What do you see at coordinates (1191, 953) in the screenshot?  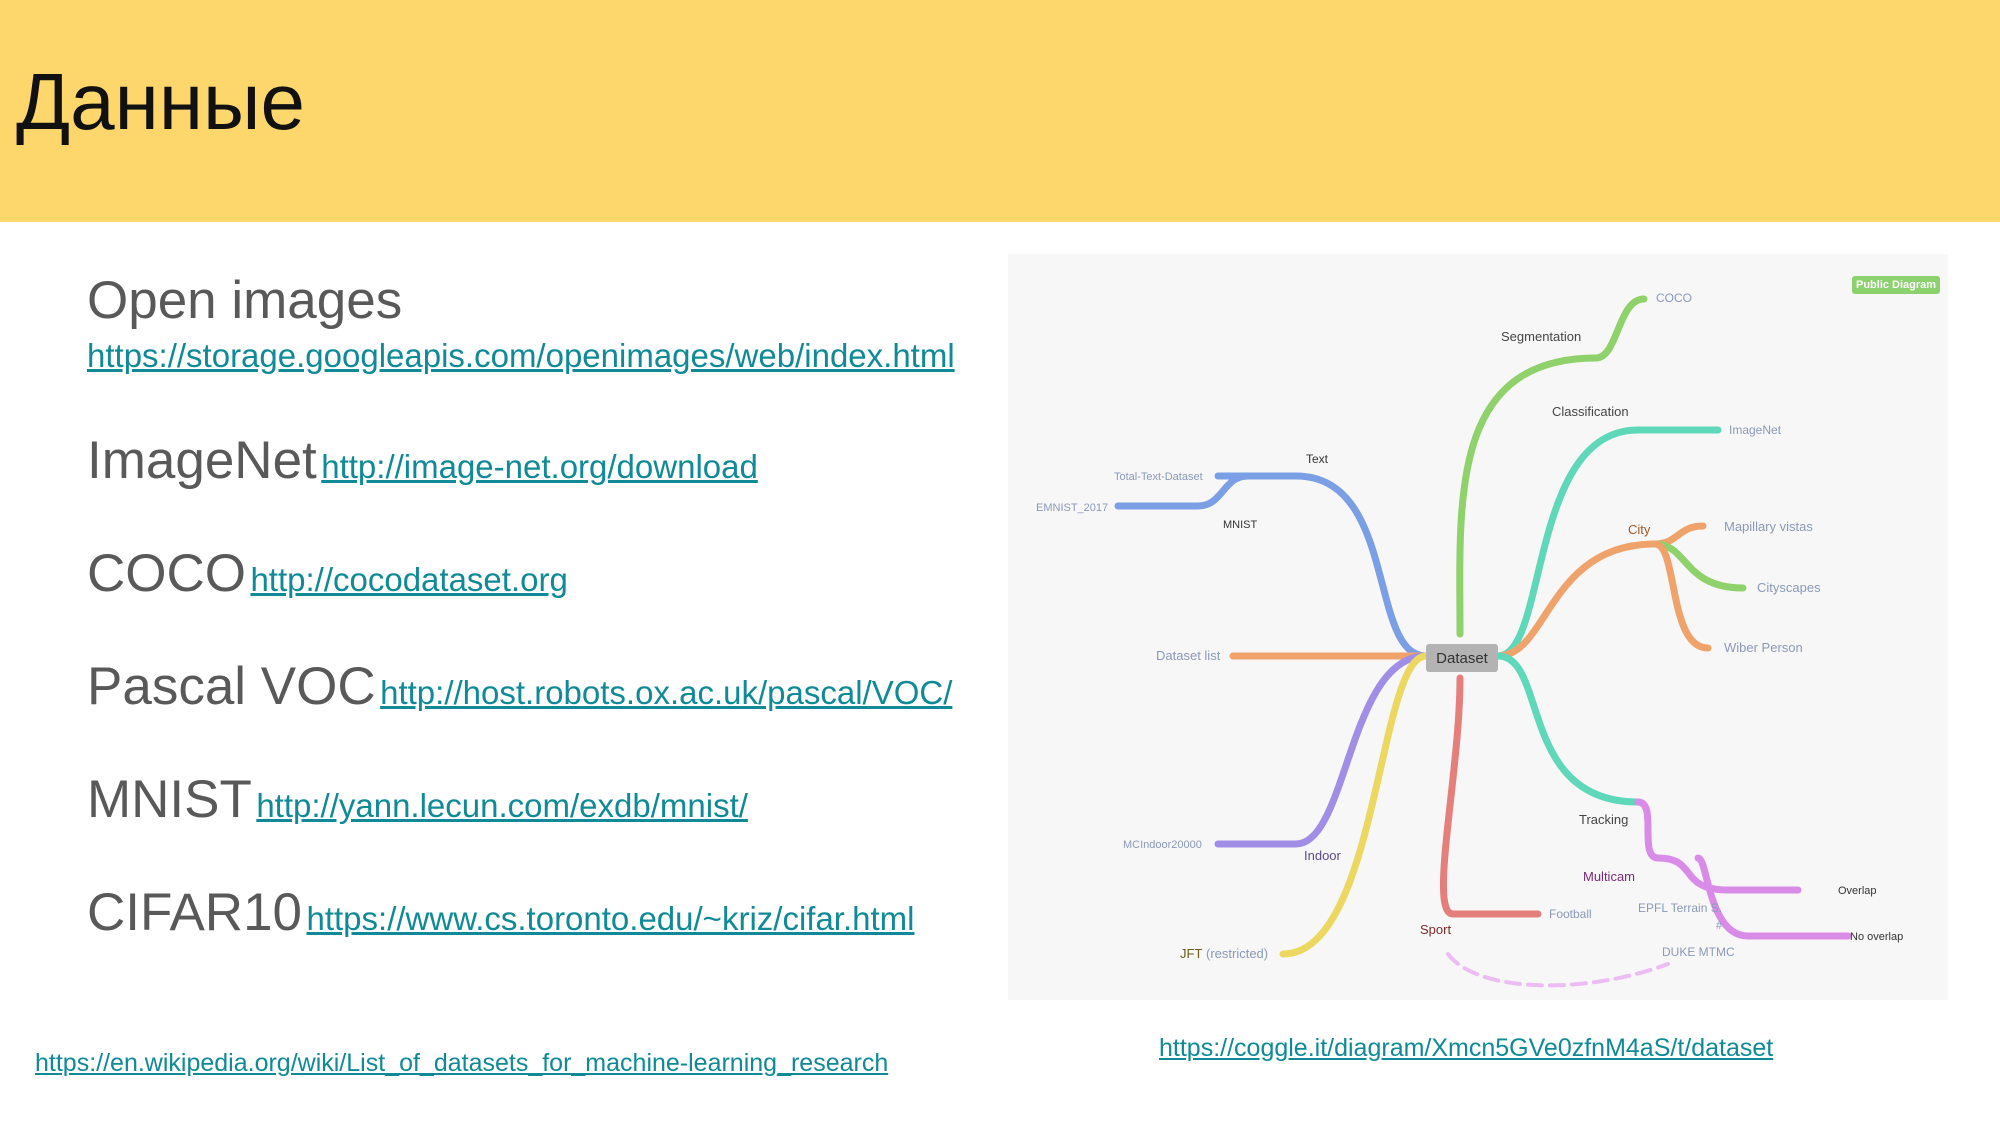 I see `label-jft: JFT` at bounding box center [1191, 953].